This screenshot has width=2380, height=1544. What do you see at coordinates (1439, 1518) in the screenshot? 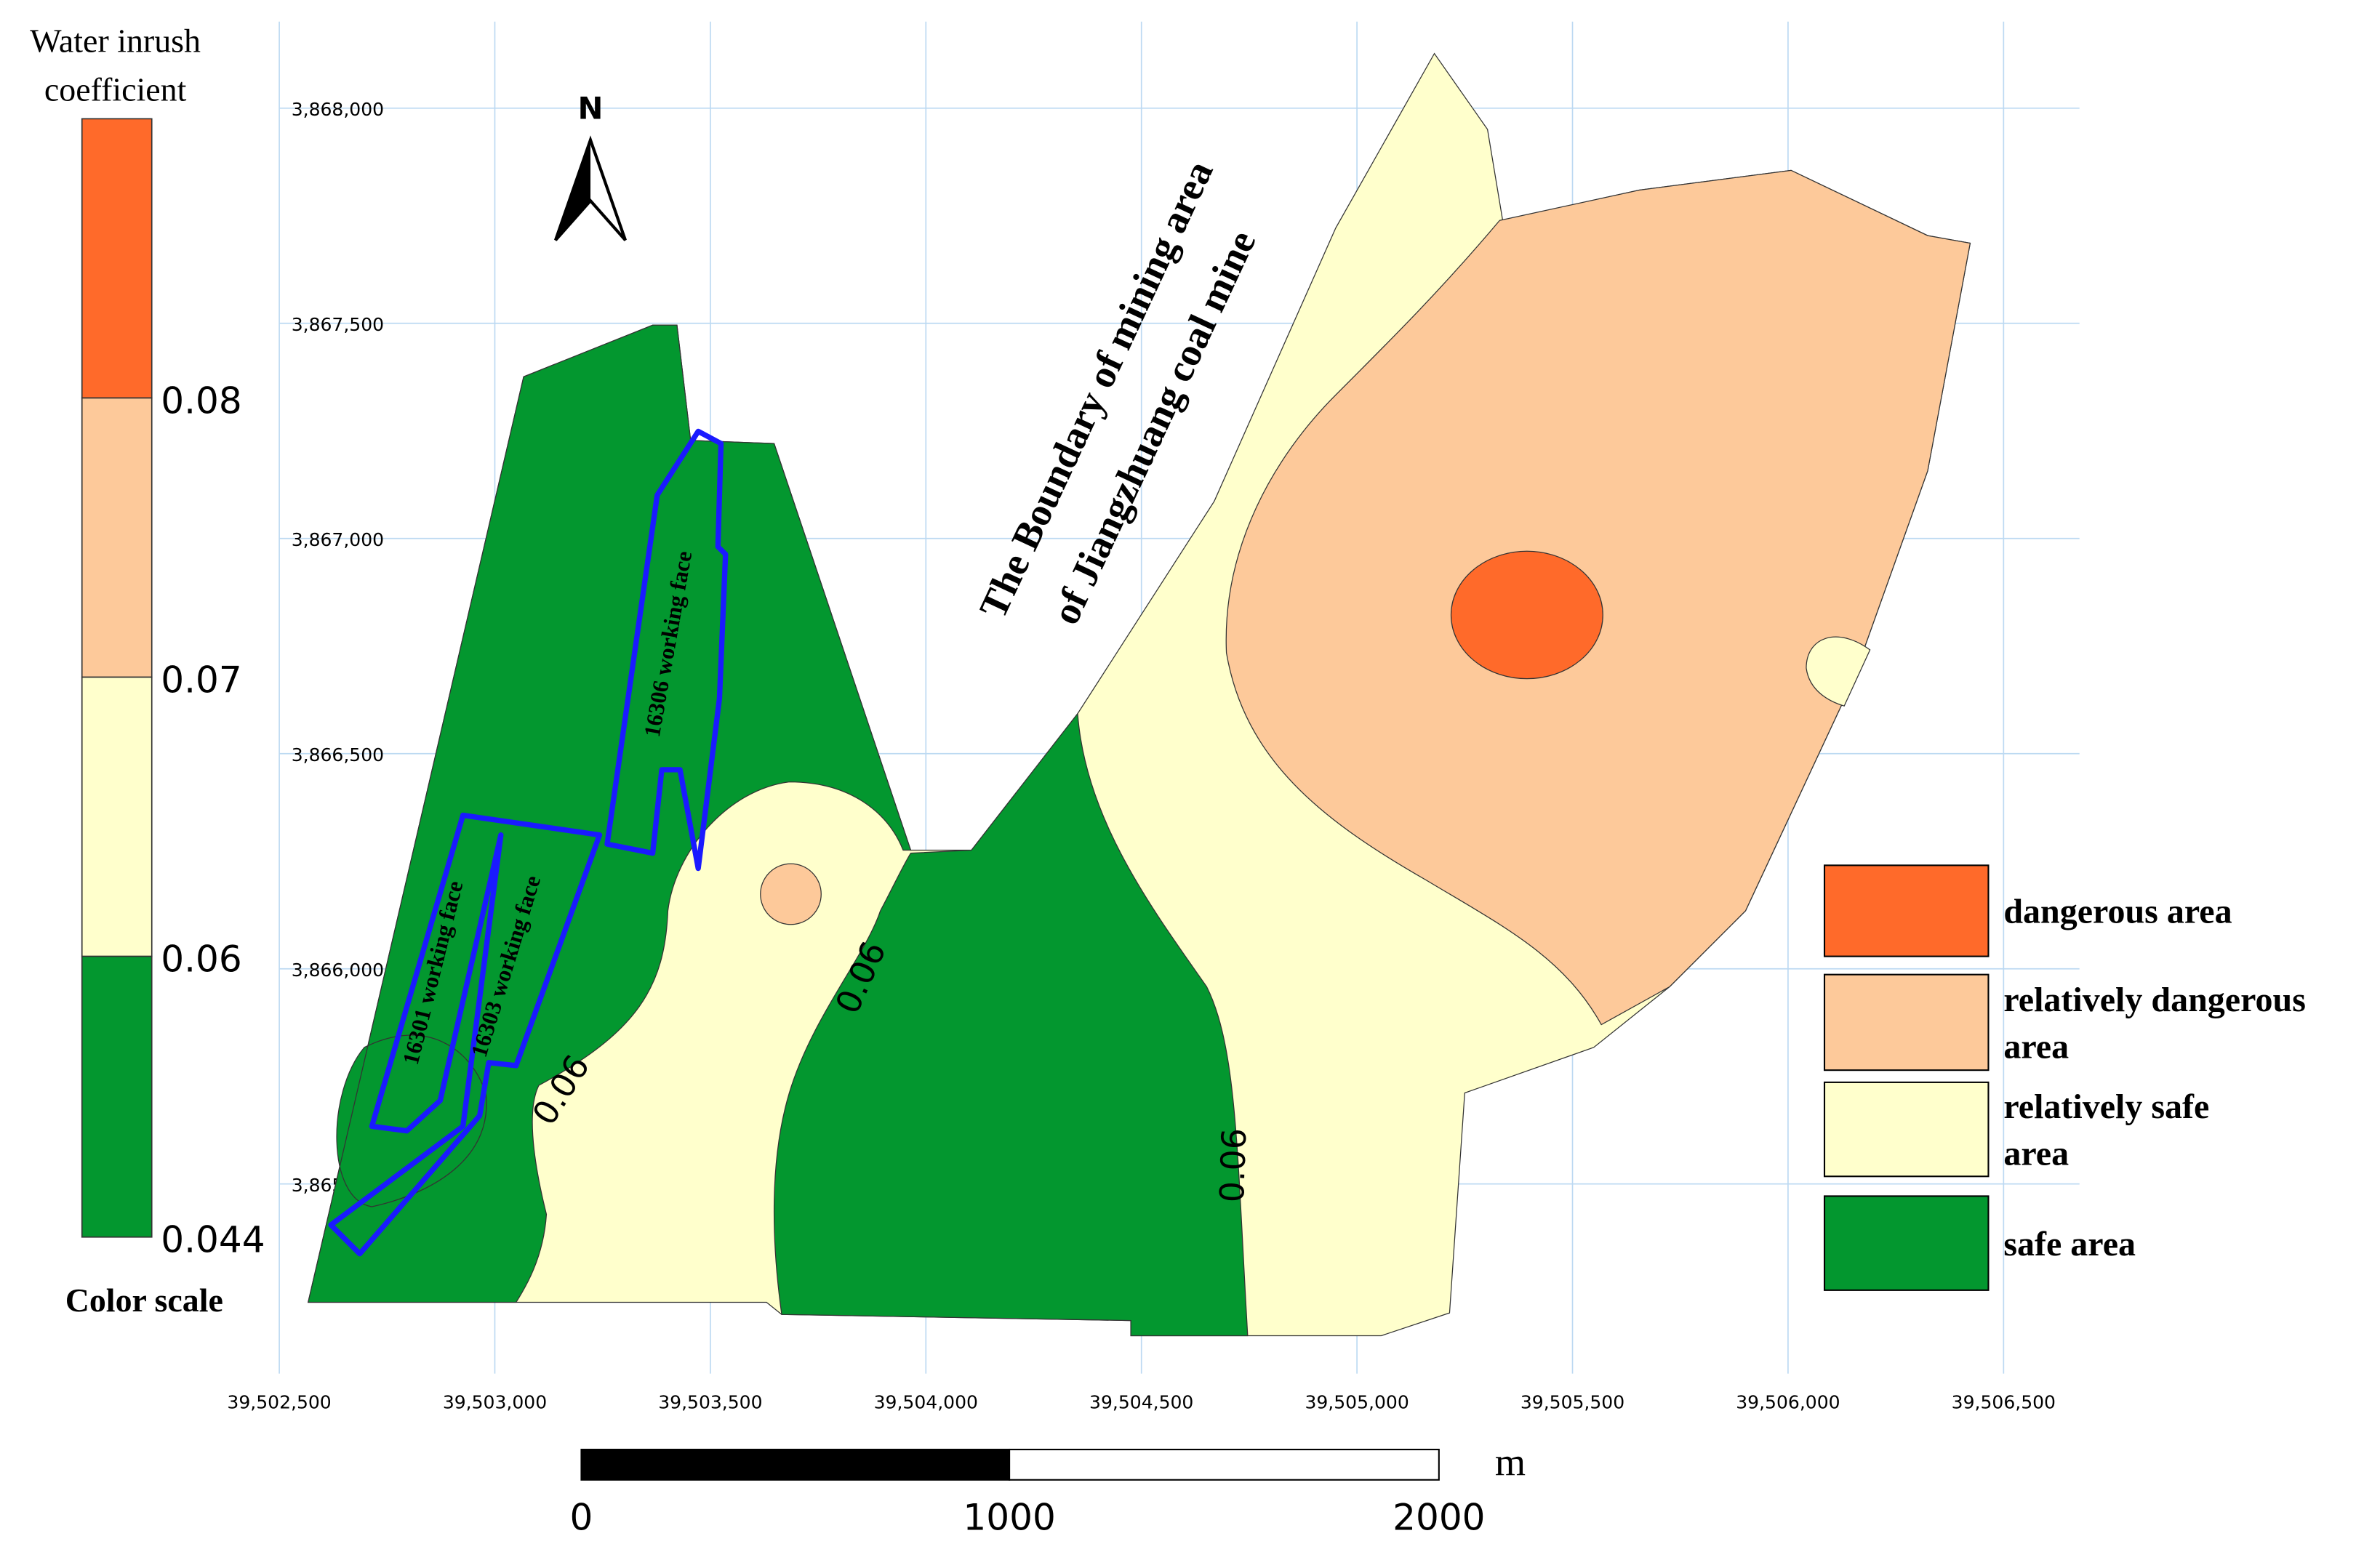
I see `scale-bar-label: 2000` at bounding box center [1439, 1518].